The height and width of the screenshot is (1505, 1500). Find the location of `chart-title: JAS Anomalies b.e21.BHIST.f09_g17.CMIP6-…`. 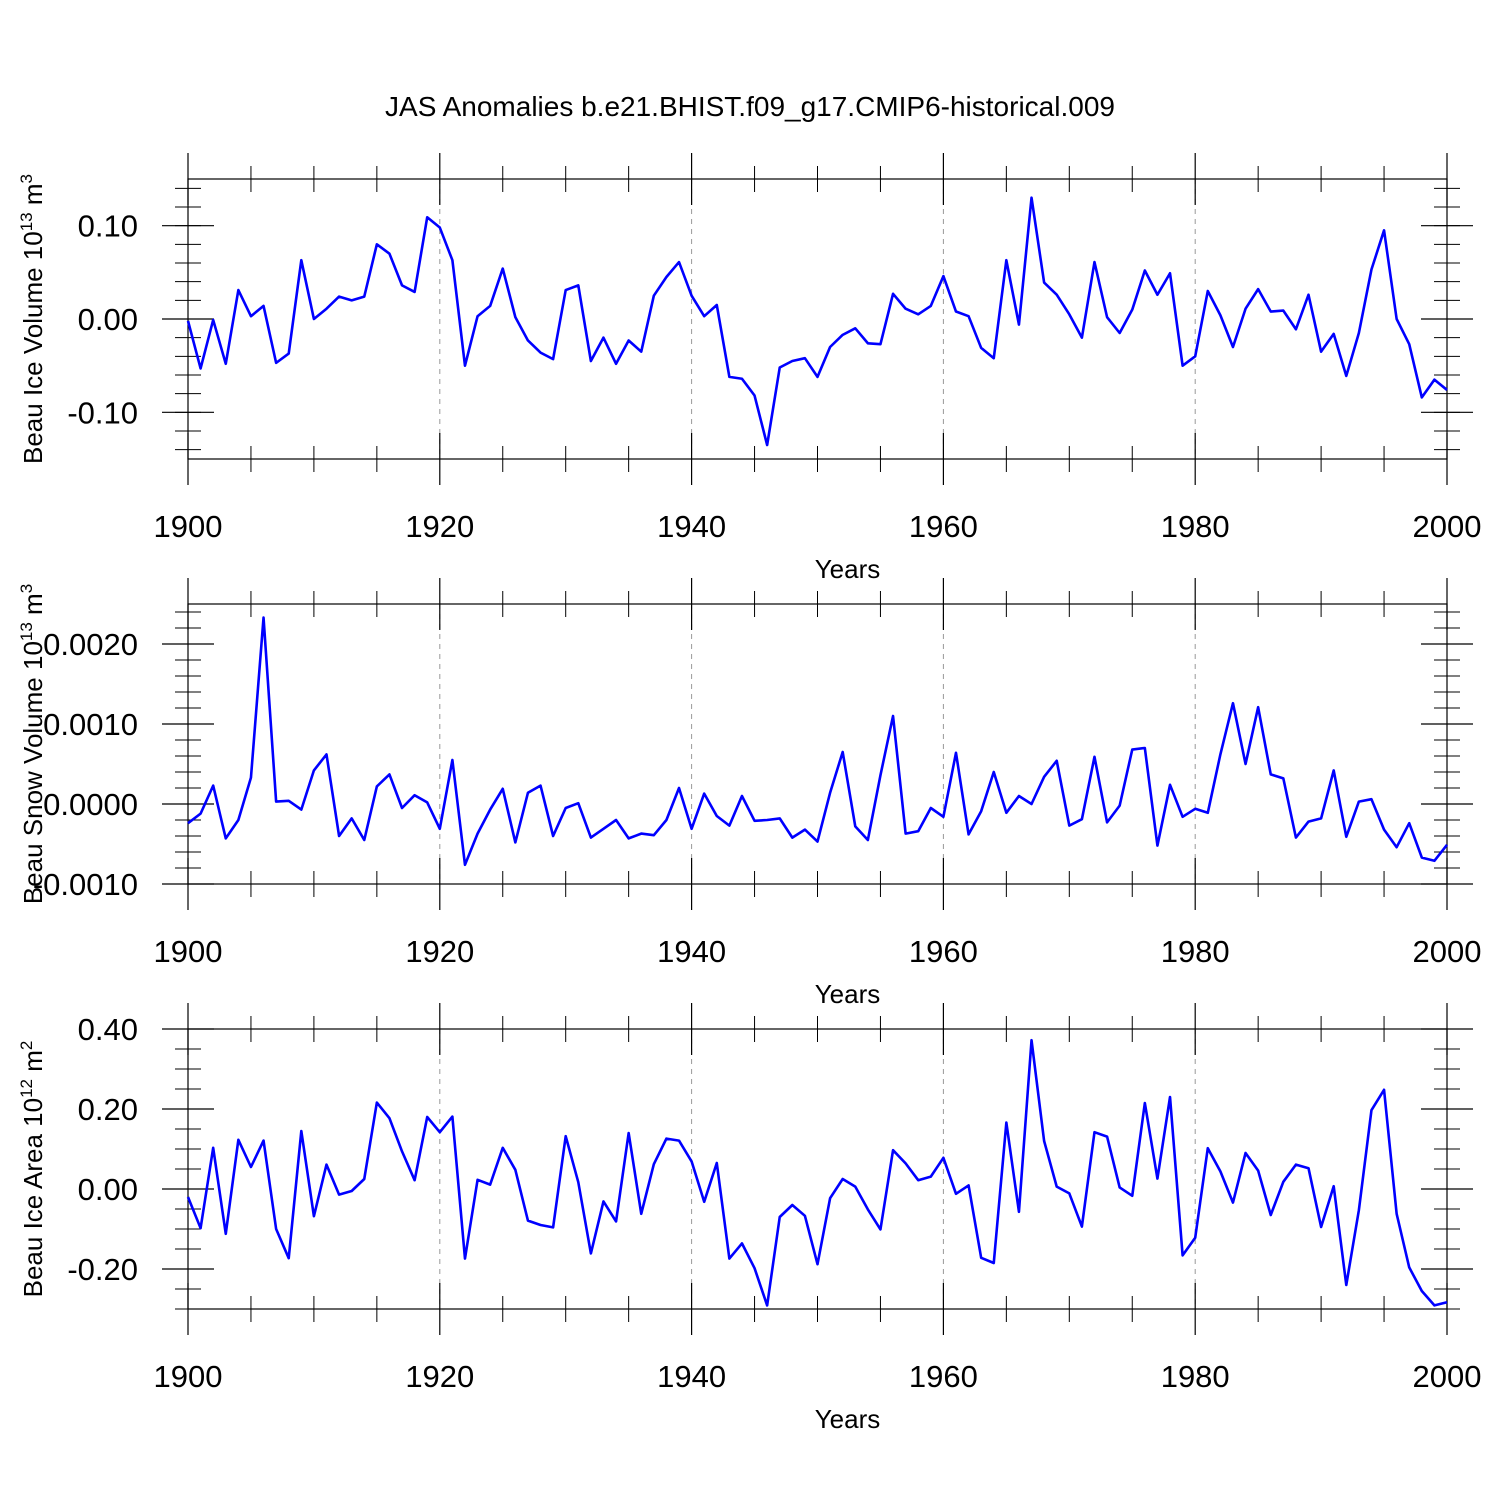

chart-title: JAS Anomalies b.e21.BHIST.f09_g17.CMIP6-… is located at coordinates (750, 106).